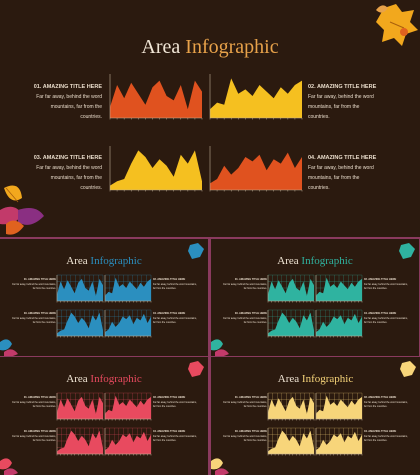 This screenshot has width=420, height=475. I want to click on thumbnail-yellow-section-2-heading: 02. AMAZING TITLE HERE, so click(380, 397).